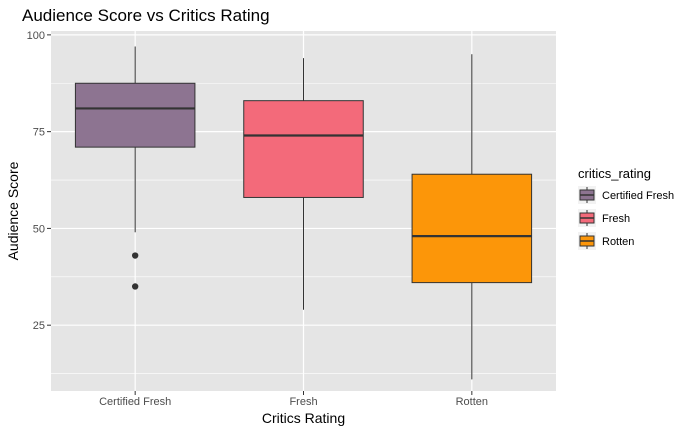  What do you see at coordinates (39, 133) in the screenshot?
I see `y-tick-label: 75` at bounding box center [39, 133].